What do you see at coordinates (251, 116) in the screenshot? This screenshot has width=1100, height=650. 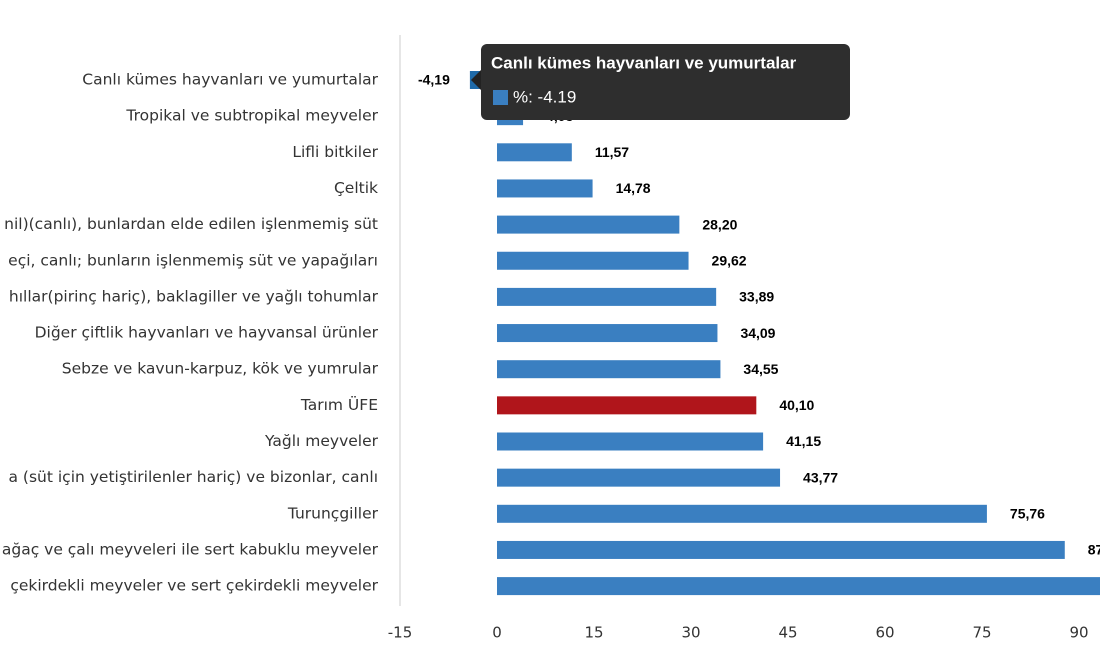 I see `y-tick-label: Tropikal ve subtropikal meyveler` at bounding box center [251, 116].